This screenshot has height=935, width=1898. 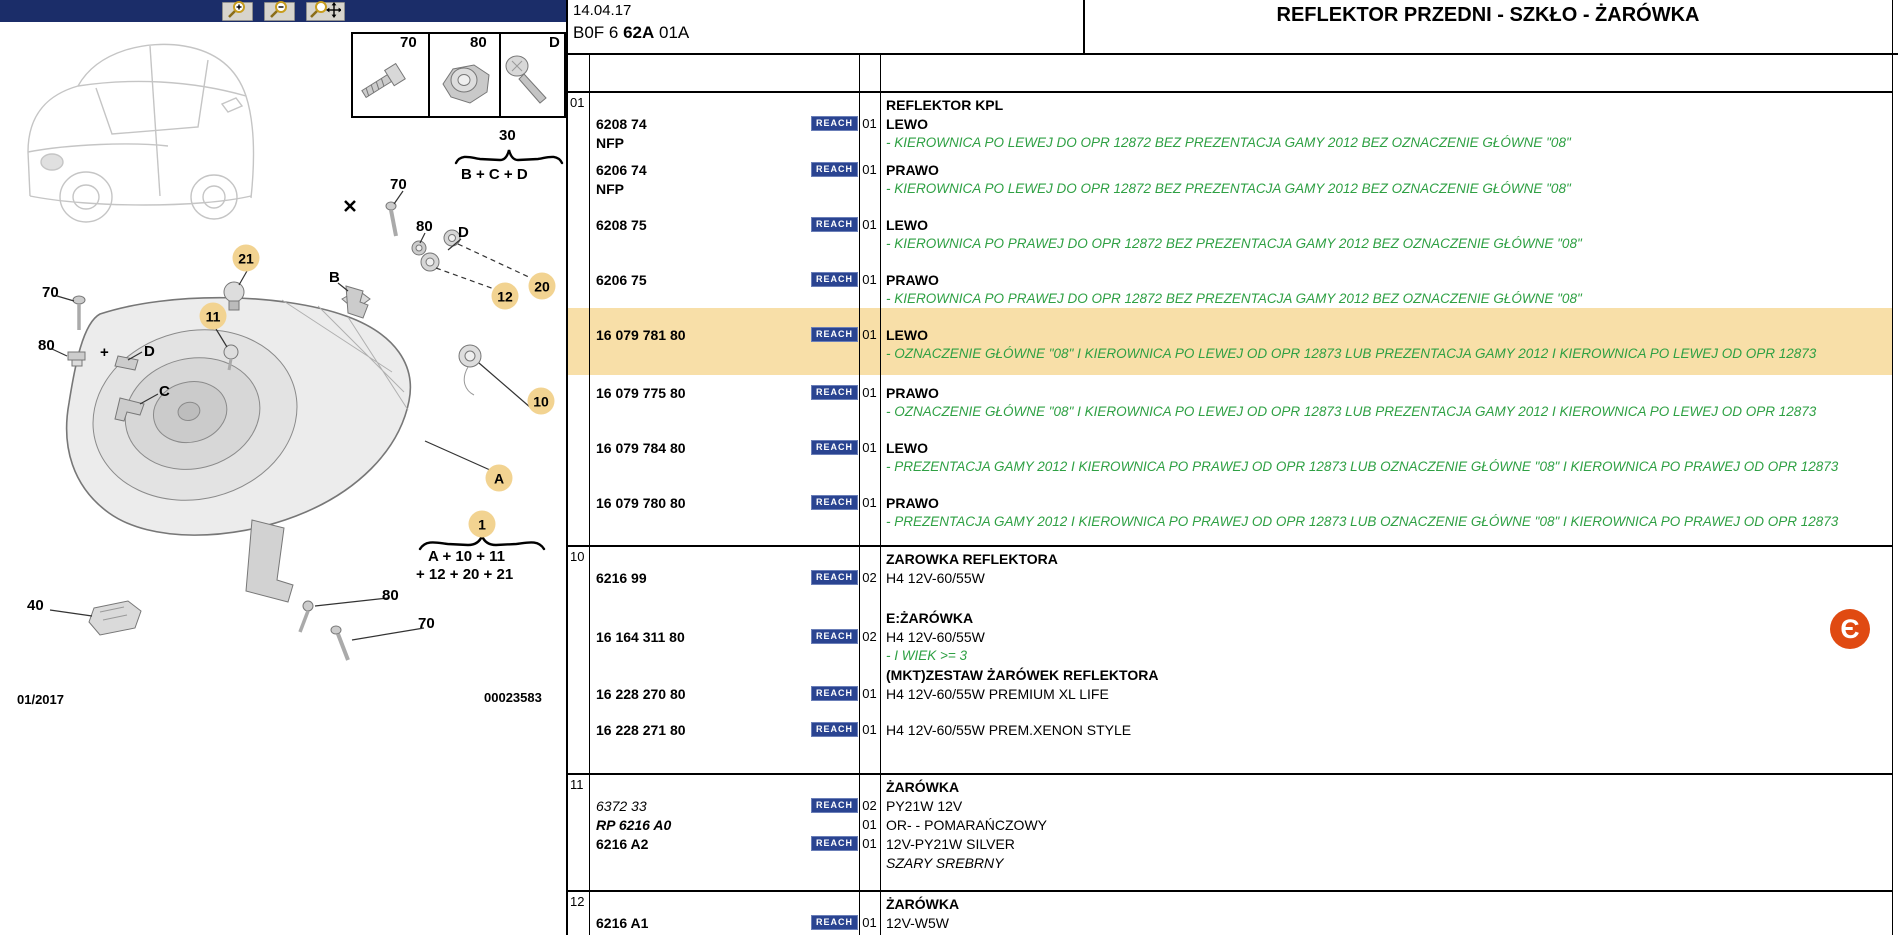 I want to click on zoom-pan-icon, so click(x=325, y=11).